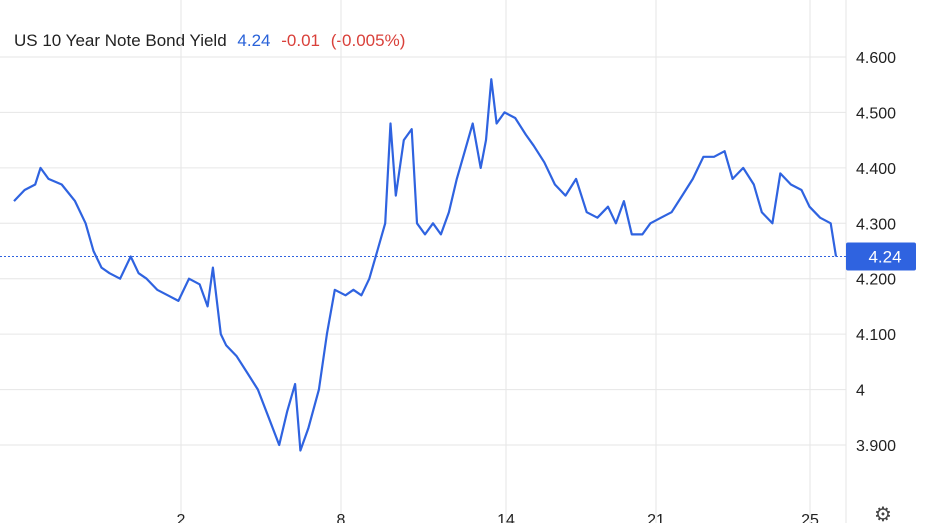  Describe the element at coordinates (368, 40) in the screenshot. I see `price-change-percent: (-0.005%)` at that location.